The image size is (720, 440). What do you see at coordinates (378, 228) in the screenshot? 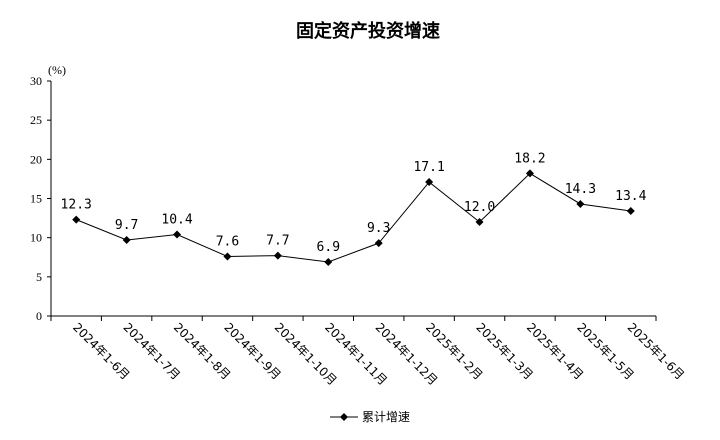
I see `data-label: 9.3` at bounding box center [378, 228].